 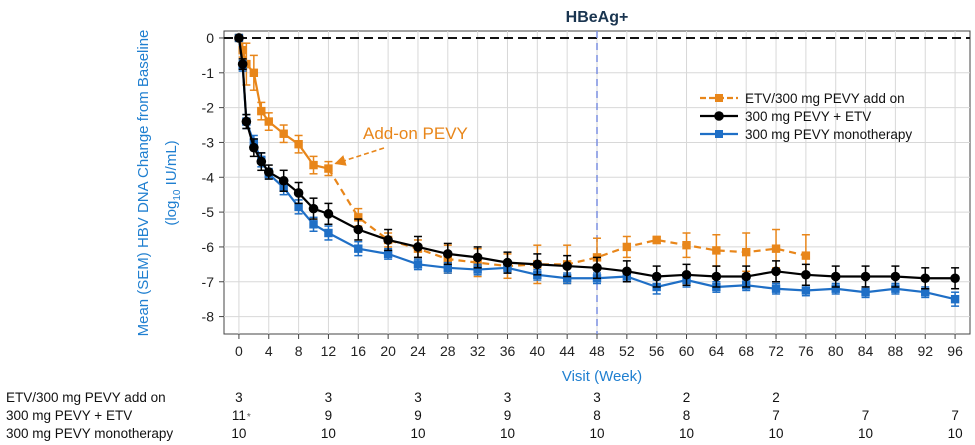 I want to click on x-tick-label: 92, so click(x=925, y=351).